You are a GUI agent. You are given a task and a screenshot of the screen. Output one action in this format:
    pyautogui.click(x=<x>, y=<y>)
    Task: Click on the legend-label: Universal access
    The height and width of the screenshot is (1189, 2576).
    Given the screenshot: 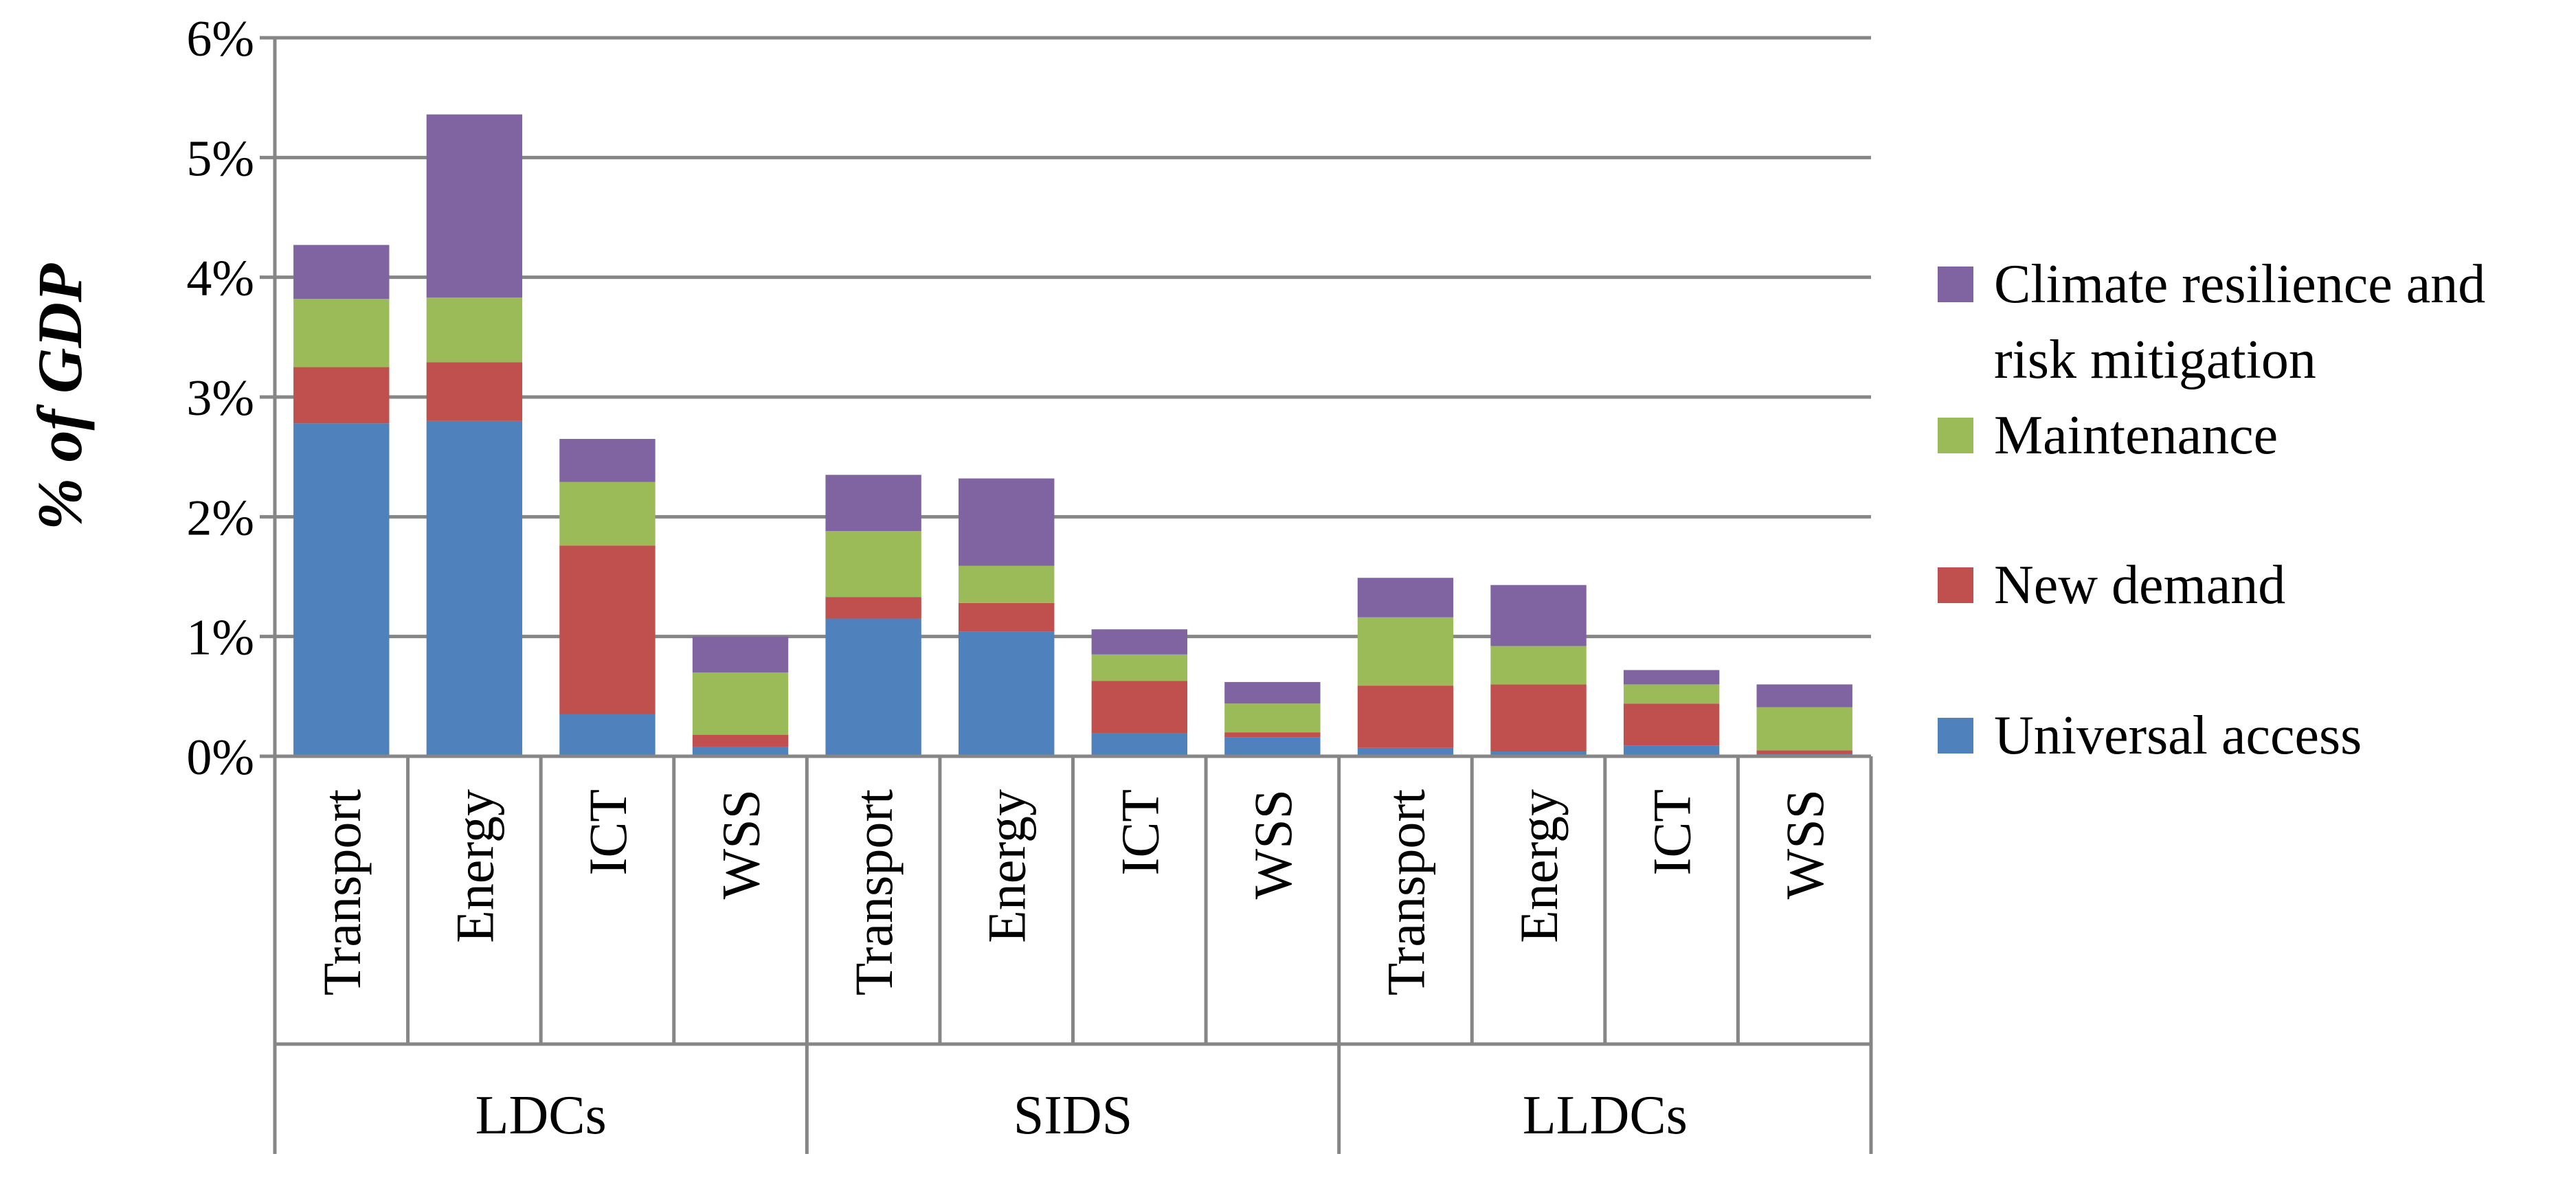 What is the action you would take?
    pyautogui.click(x=2178, y=736)
    